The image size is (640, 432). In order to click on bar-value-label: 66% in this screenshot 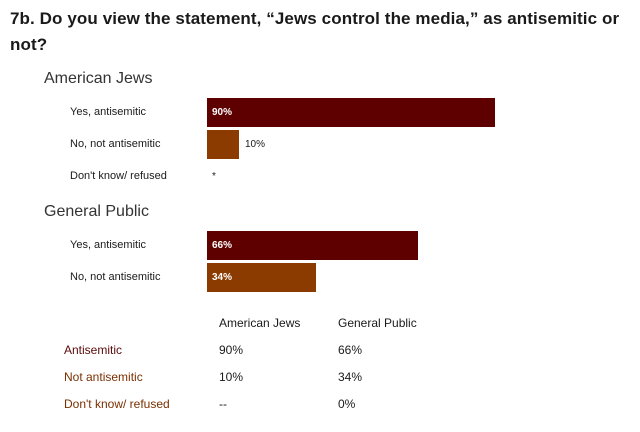, I will do `click(222, 245)`.